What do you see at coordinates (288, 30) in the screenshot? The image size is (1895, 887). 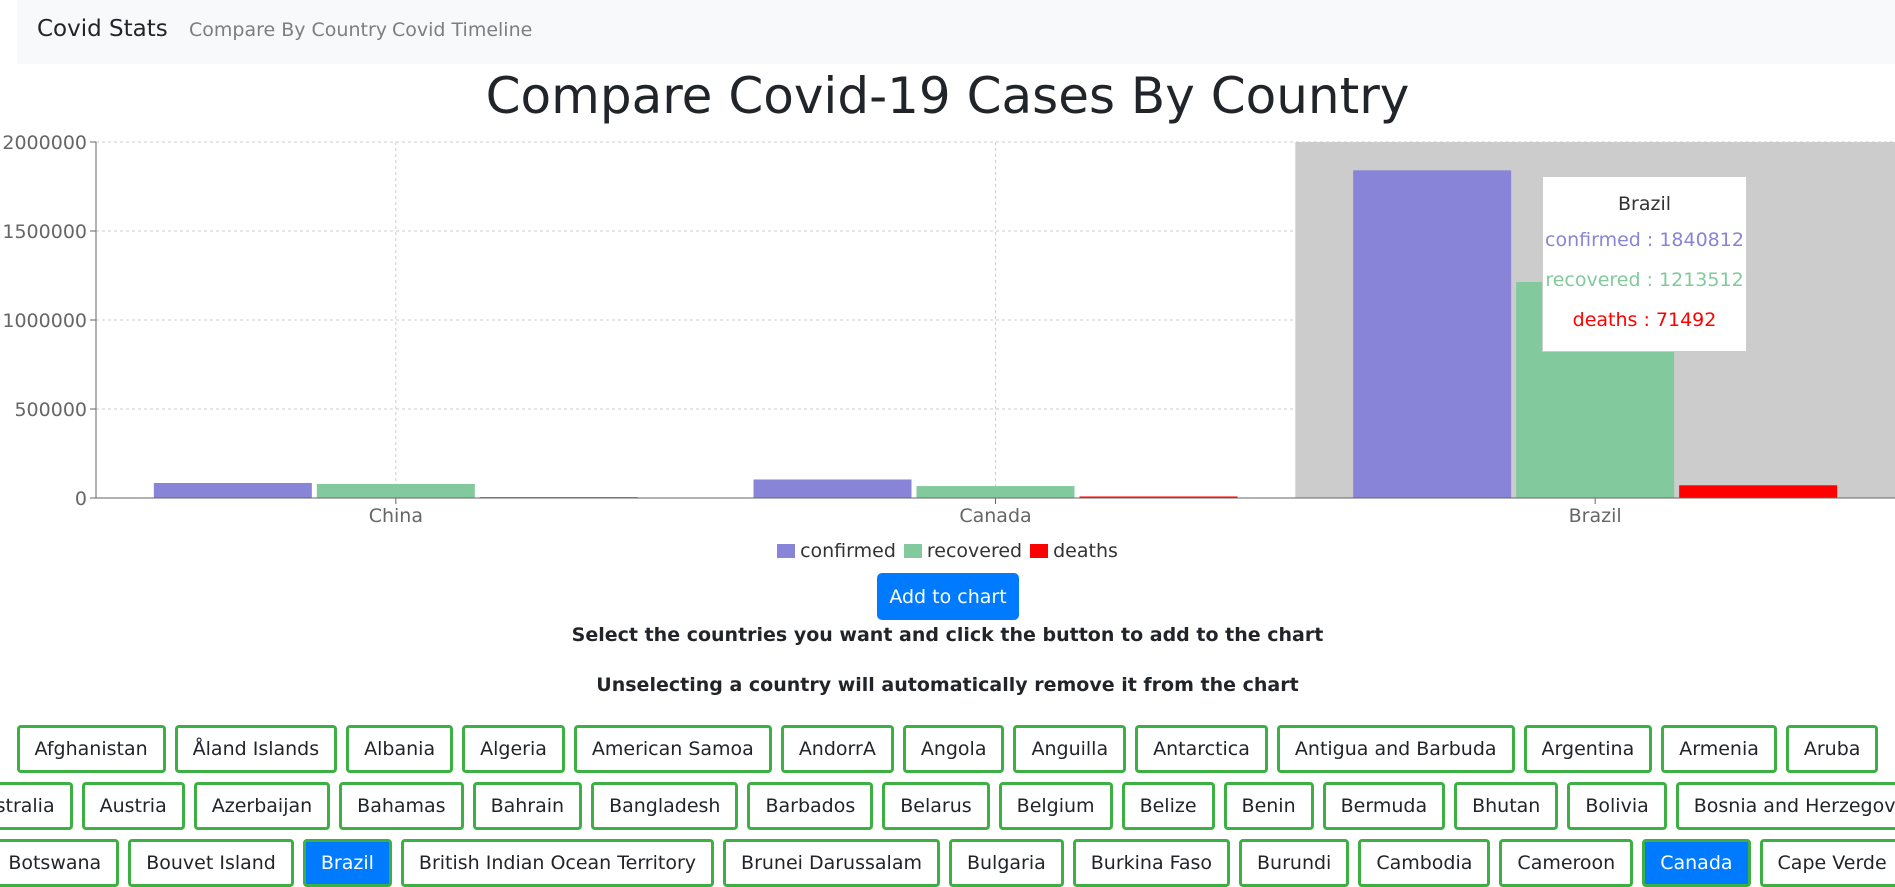 I see `nav-link-compare-by-country: Compare By Country` at bounding box center [288, 30].